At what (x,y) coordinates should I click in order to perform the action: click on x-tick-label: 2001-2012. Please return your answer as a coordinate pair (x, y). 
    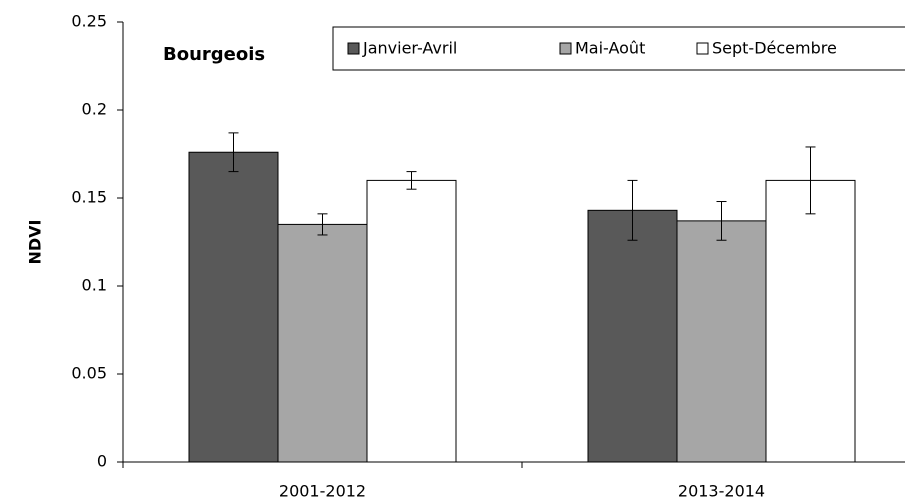
    Looking at the image, I should click on (322, 490).